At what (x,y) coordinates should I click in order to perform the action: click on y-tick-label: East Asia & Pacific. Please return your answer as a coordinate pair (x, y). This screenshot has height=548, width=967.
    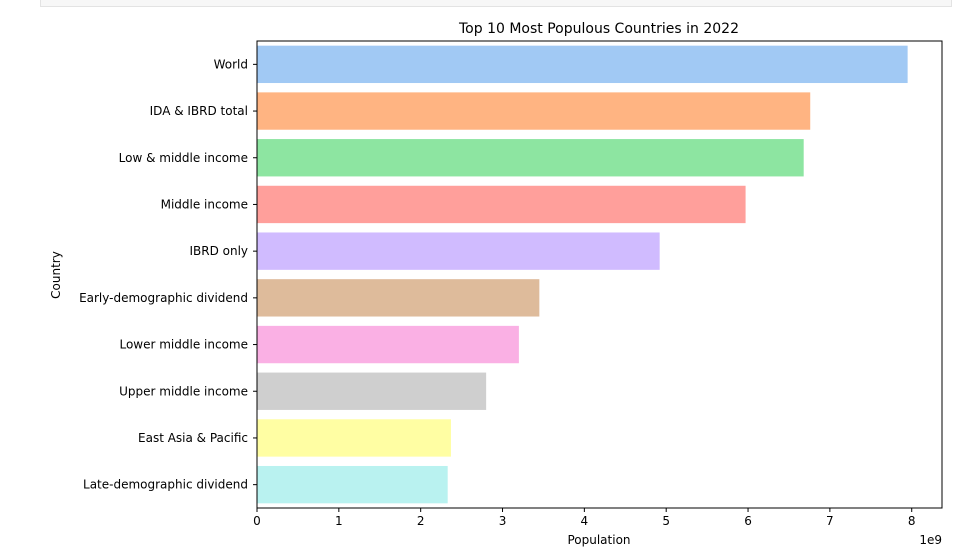
    Looking at the image, I should click on (193, 438).